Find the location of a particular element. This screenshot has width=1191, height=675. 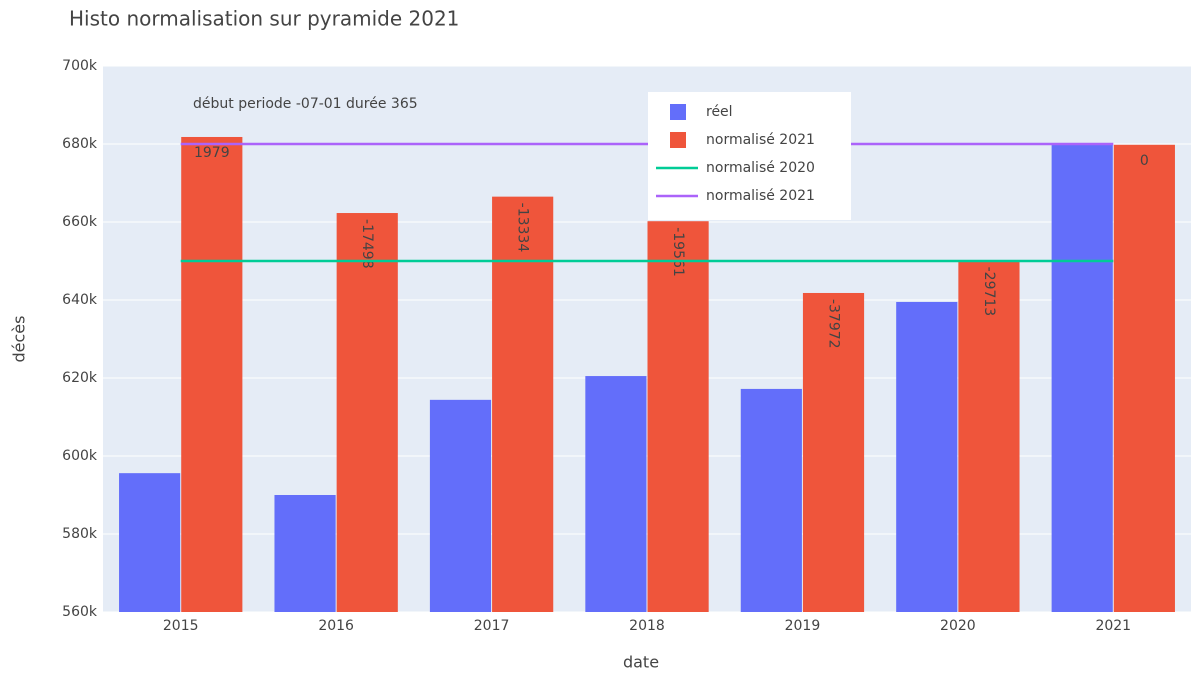

x-tick-label: 2015 is located at coordinates (181, 626).